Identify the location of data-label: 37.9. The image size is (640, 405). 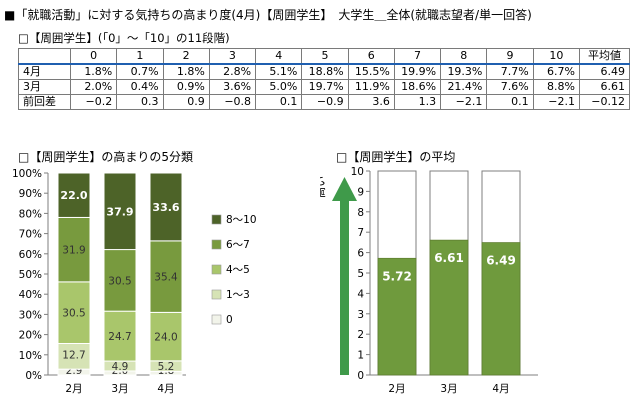
(119, 211).